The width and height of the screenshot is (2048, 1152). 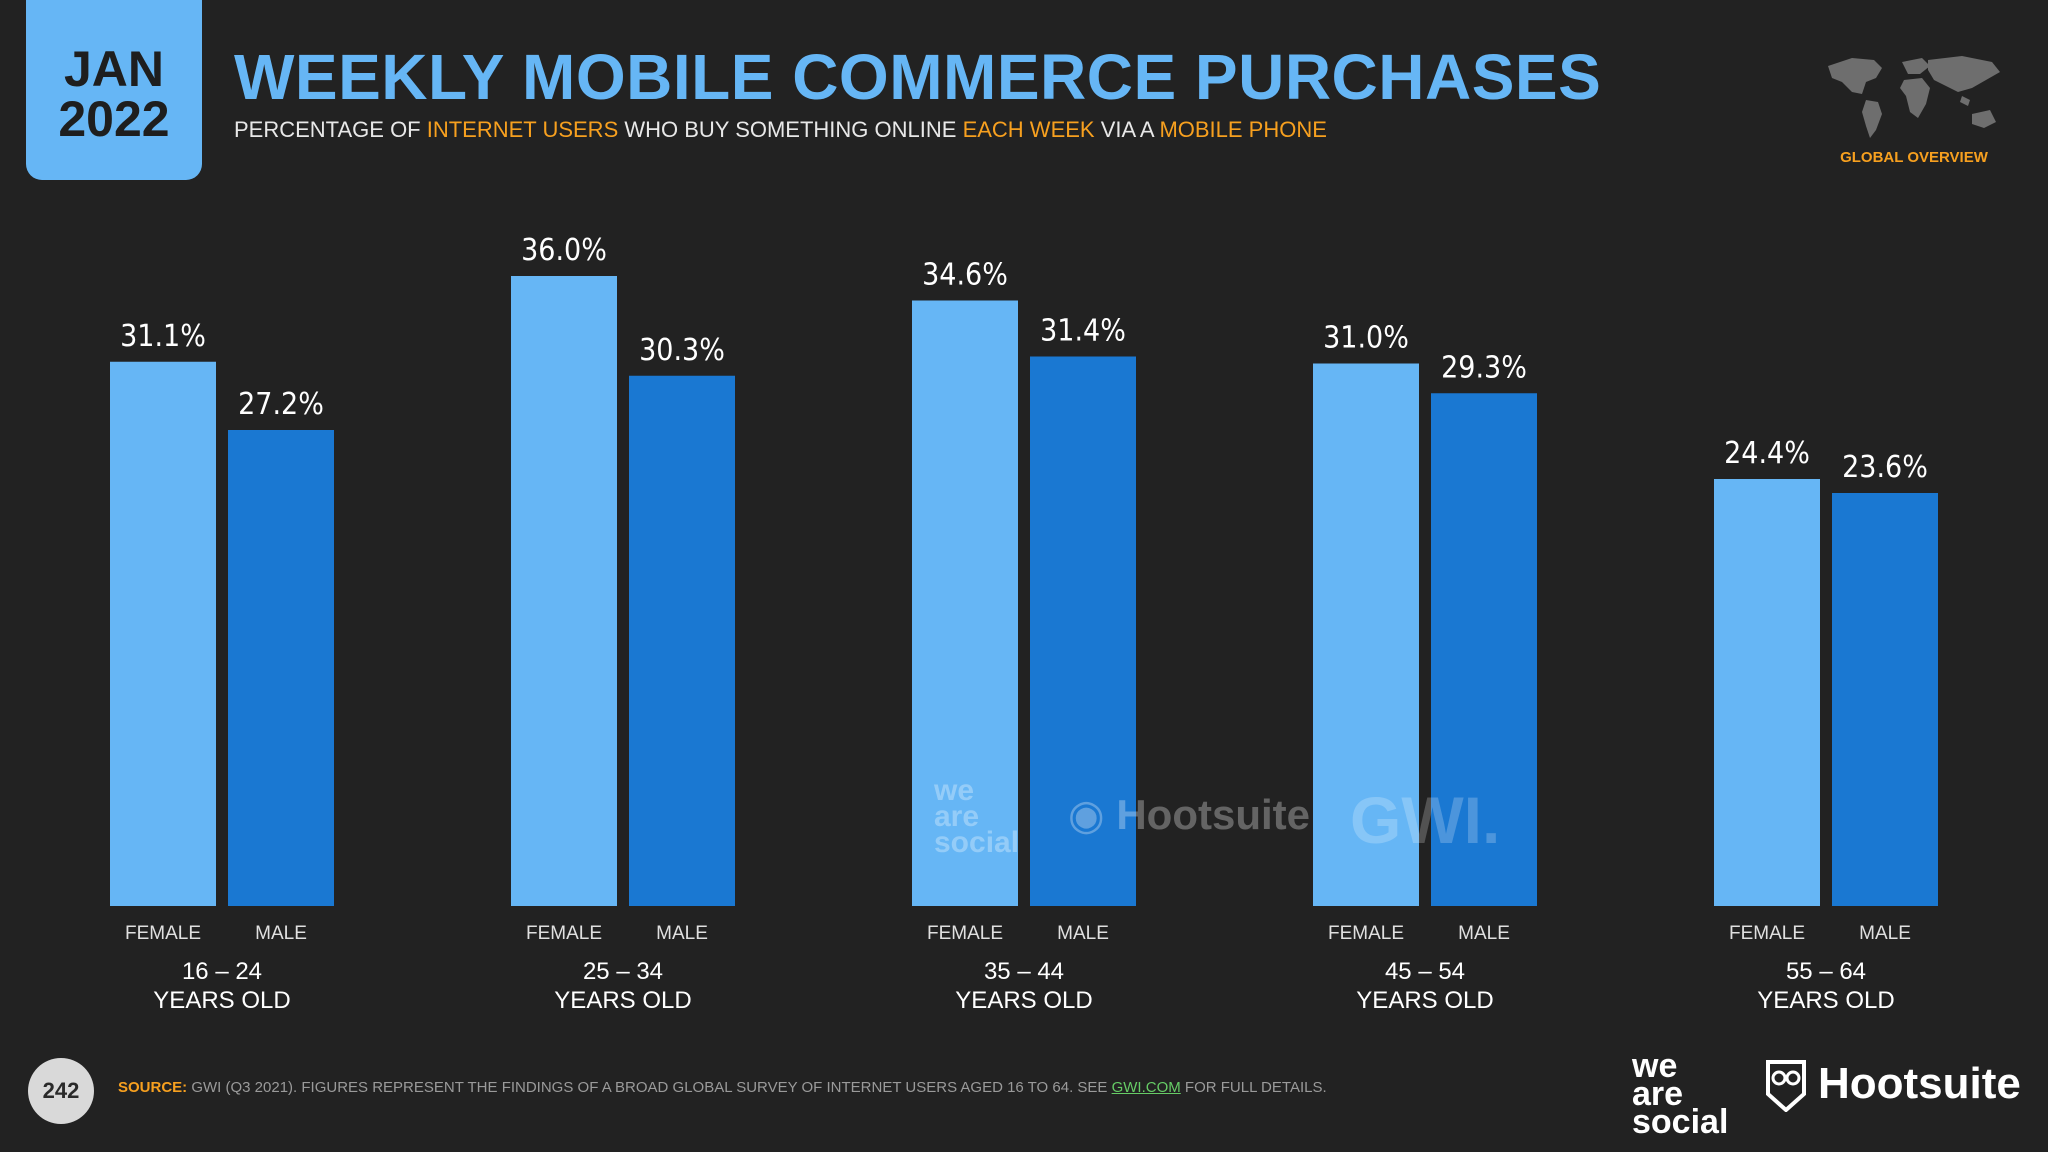 I want to click on hootsuite-logo: Hootsuite, so click(x=1892, y=1084).